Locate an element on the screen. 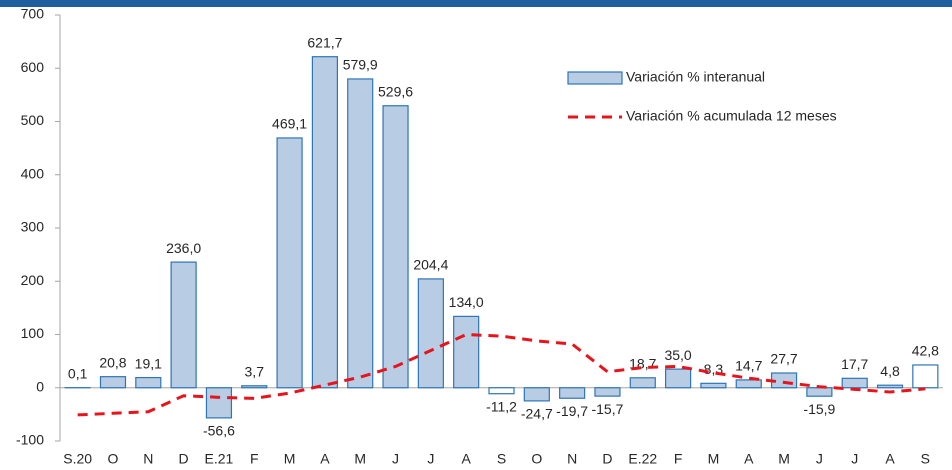 This screenshot has height=470, width=952. value-label: 579,9 is located at coordinates (360, 65).